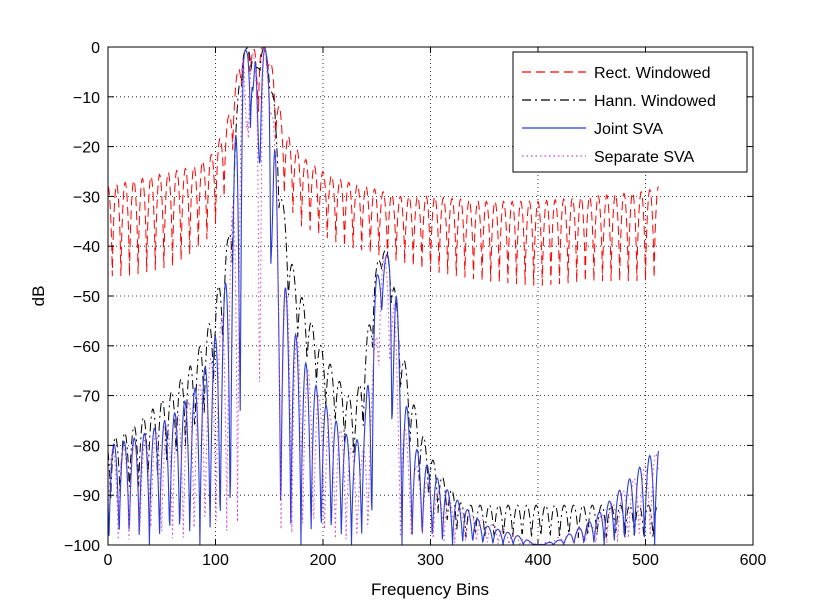  What do you see at coordinates (95, 48) in the screenshot?
I see `y-tick-label: 0` at bounding box center [95, 48].